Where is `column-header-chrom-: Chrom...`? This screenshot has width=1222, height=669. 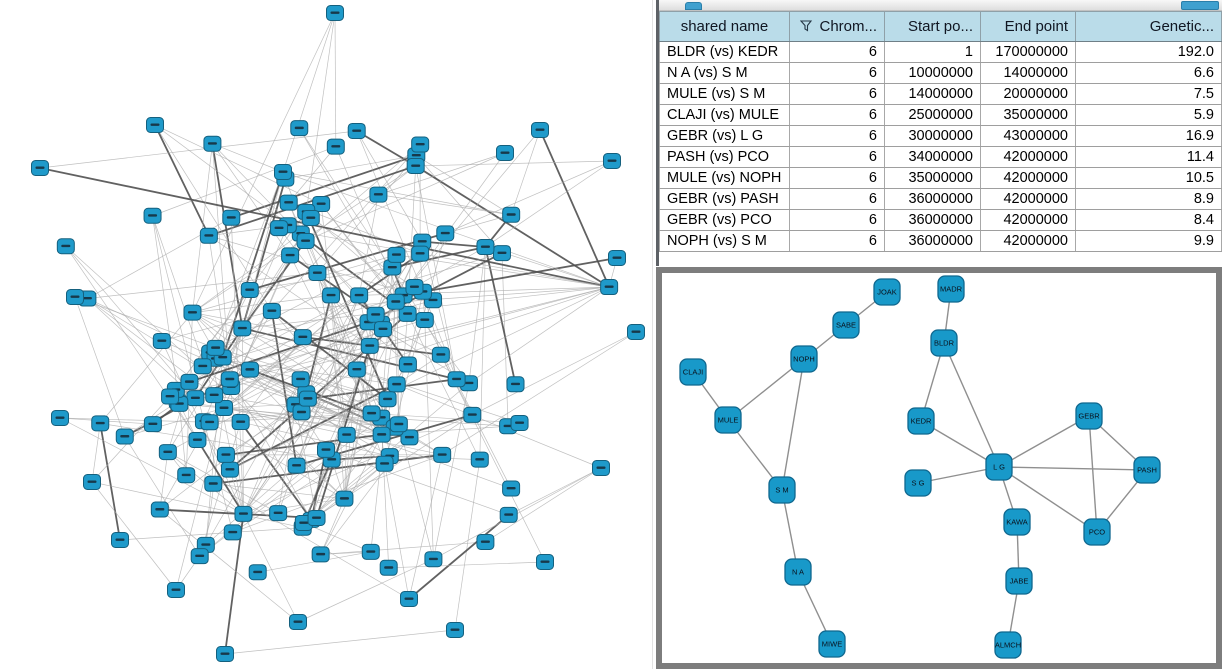 column-header-chrom-: Chrom... is located at coordinates (837, 26).